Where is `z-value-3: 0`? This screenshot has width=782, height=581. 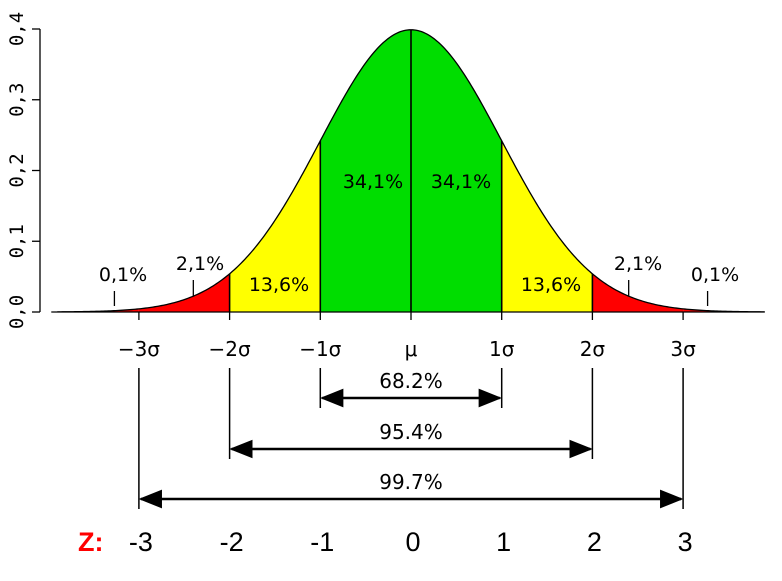 z-value-3: 0 is located at coordinates (412, 542).